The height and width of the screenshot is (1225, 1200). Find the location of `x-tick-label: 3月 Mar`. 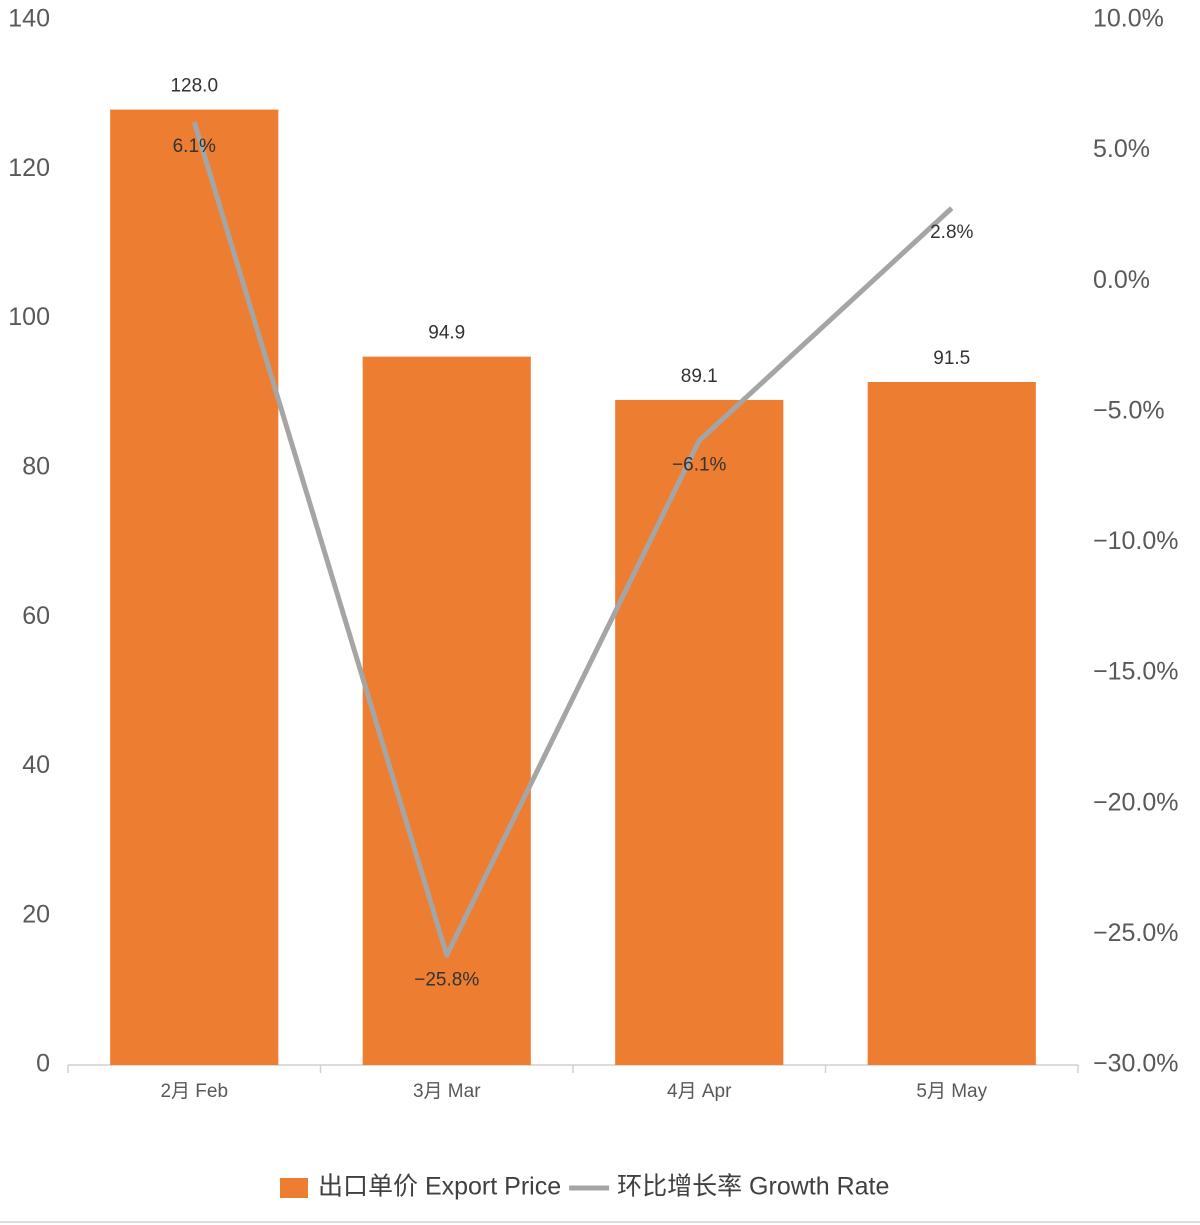

x-tick-label: 3月 Mar is located at coordinates (447, 1091).